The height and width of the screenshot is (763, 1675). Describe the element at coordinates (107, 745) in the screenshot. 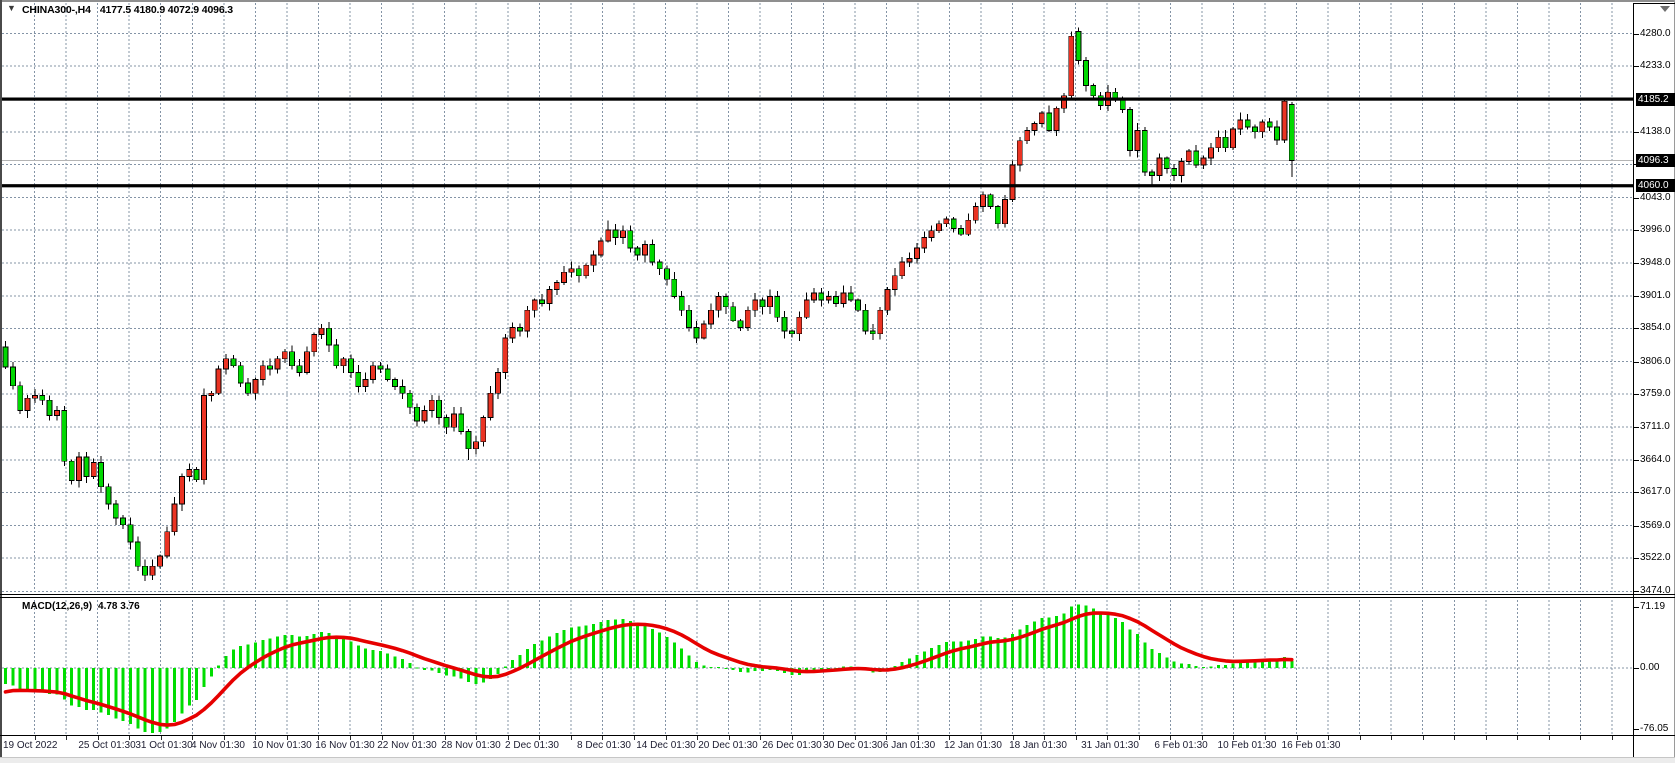

I see `time-tick-label: 25 Oct 01:30` at that location.